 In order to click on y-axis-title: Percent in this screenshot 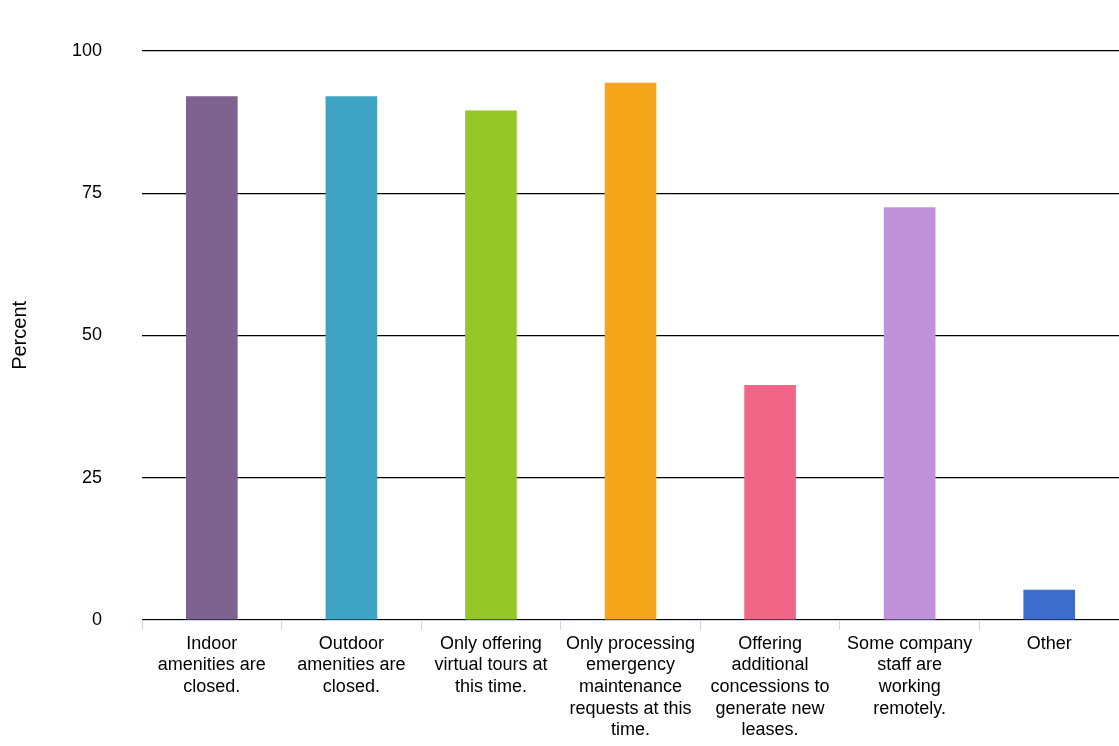, I will do `click(18, 335)`.